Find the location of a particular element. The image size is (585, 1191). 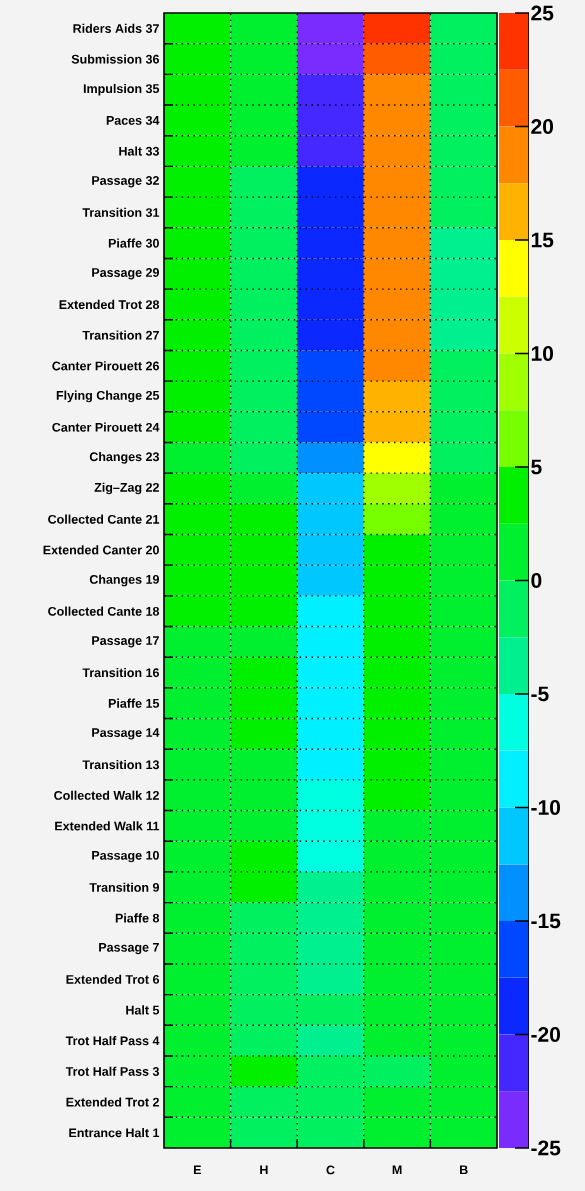

y-tick-label: Canter Pirouett 24 is located at coordinates (106, 427).